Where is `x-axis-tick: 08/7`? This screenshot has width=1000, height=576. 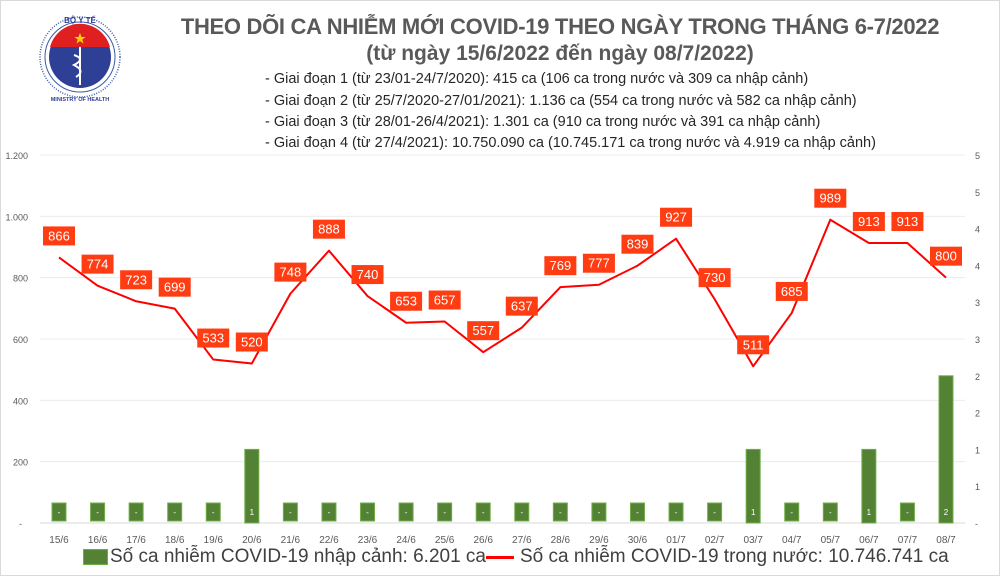
x-axis-tick: 08/7 is located at coordinates (946, 540).